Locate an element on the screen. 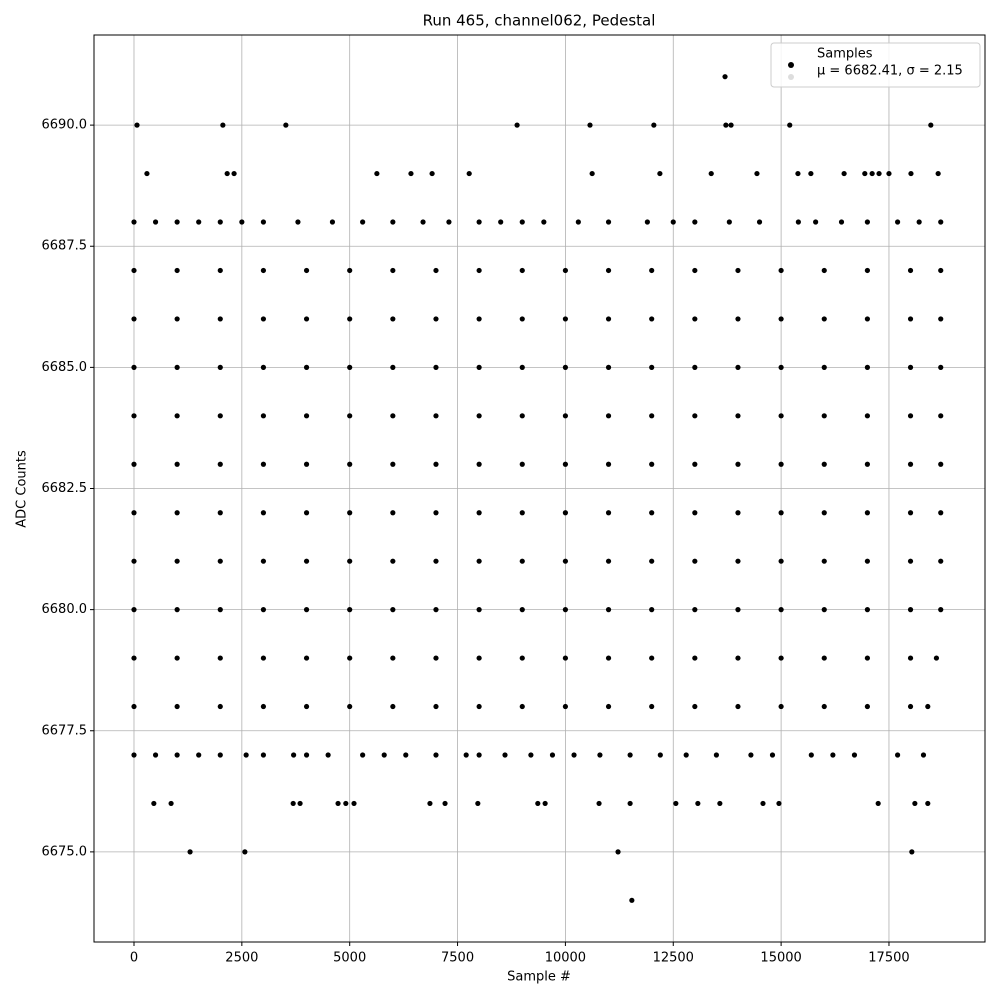 The width and height of the screenshot is (1000, 1004). x-tick-label: 2500 is located at coordinates (241, 958).